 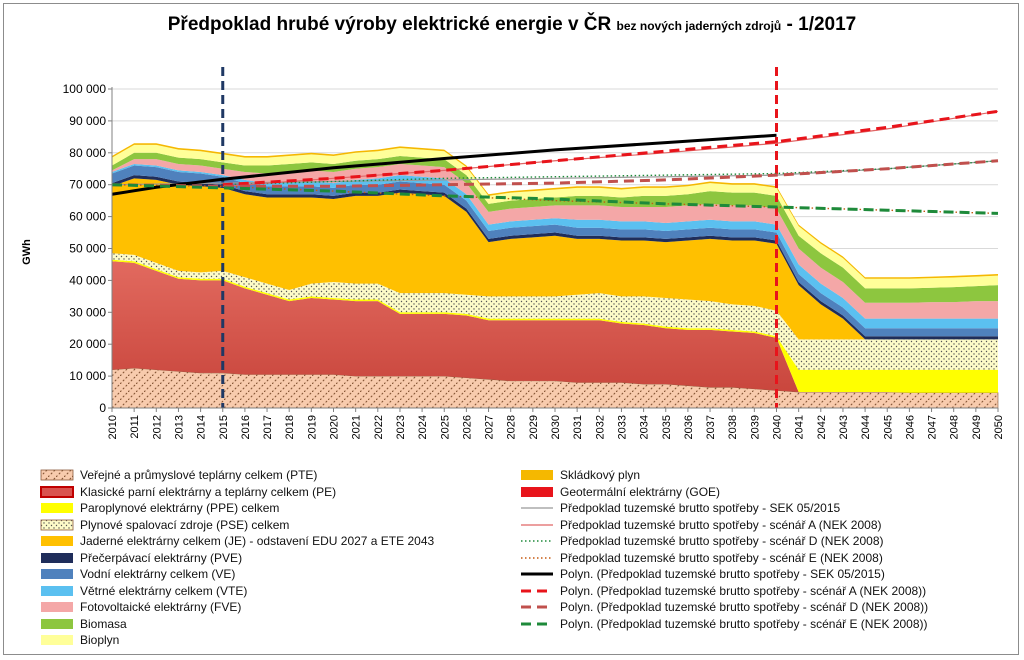 I want to click on legend-label: Přečerpávací elektrárny (PVE), so click(x=161, y=557).